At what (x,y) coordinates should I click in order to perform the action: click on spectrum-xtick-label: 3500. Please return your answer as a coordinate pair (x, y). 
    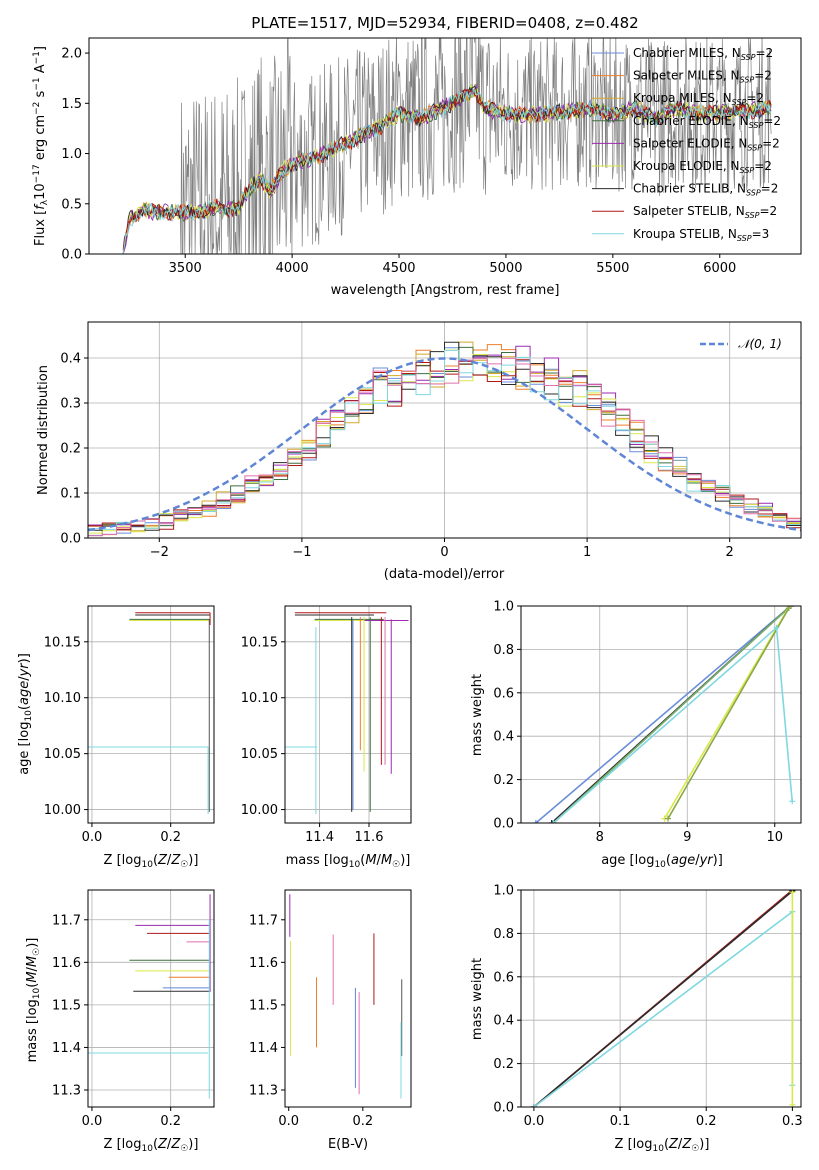
    Looking at the image, I should click on (185, 268).